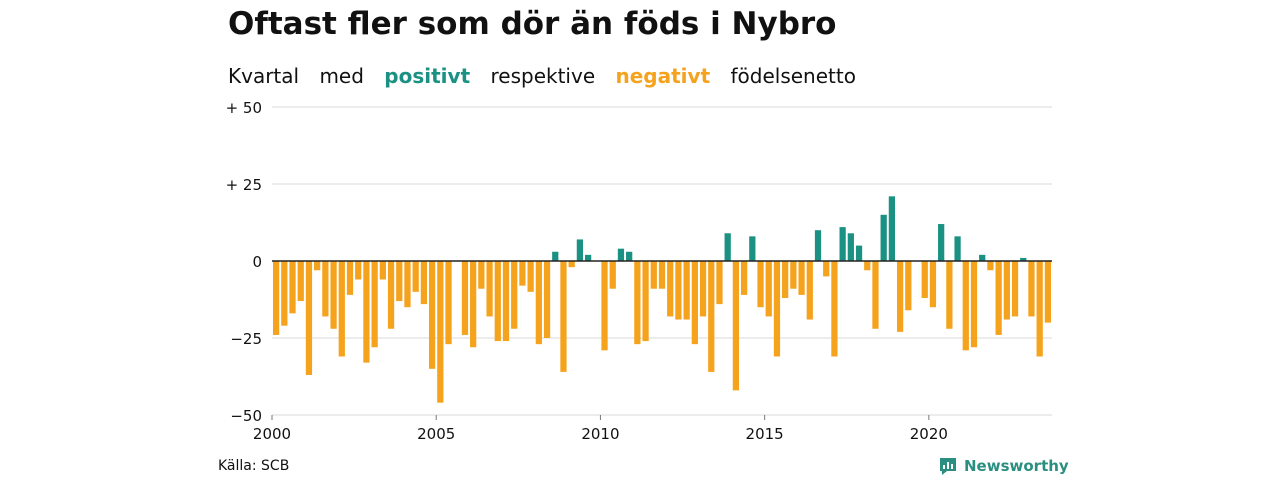  I want to click on brand-logo: Newsworthy, so click(1003, 466).